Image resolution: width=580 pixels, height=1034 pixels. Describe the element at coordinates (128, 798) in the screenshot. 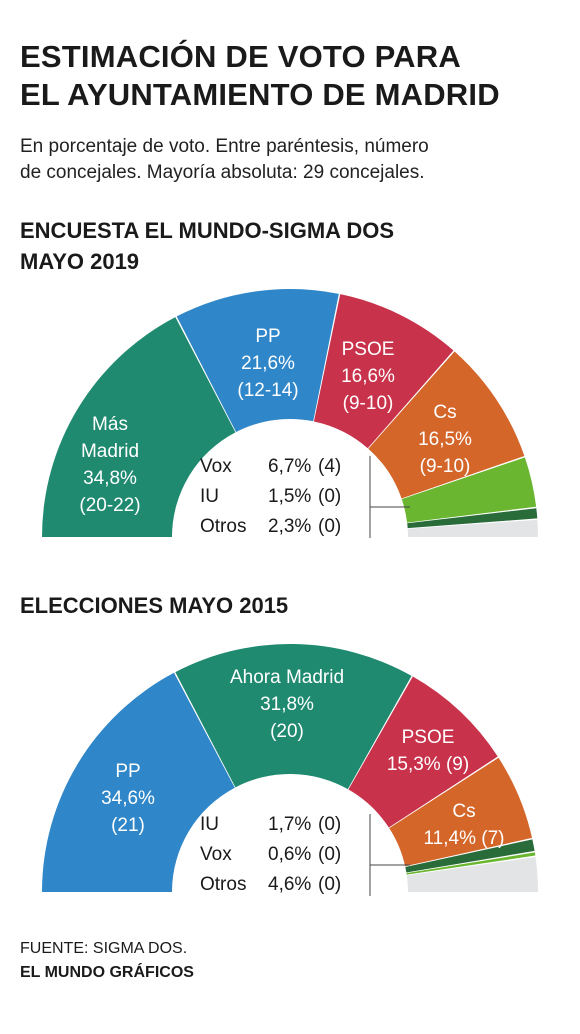

I see `chart-2015-label-pp: PP 34,6% (21)` at that location.